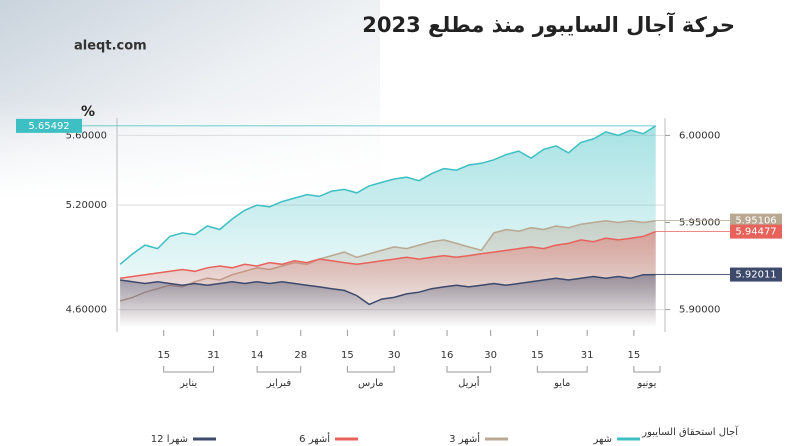 Image resolution: width=792 pixels, height=446 pixels. I want to click on month-label: يونيو, so click(646, 383).